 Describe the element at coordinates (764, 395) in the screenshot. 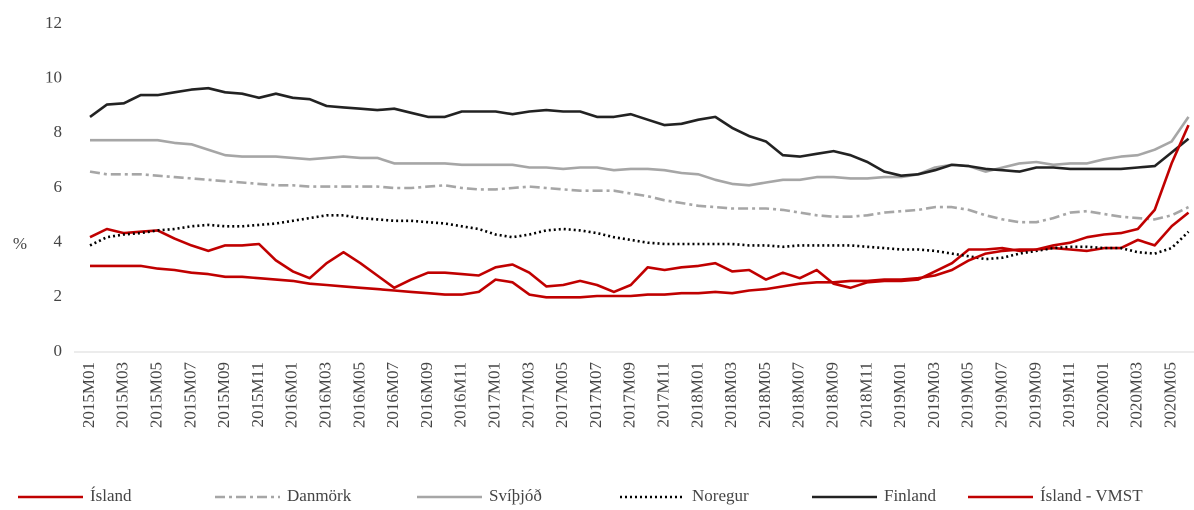

I see `x-tick-label: 2018M05` at that location.